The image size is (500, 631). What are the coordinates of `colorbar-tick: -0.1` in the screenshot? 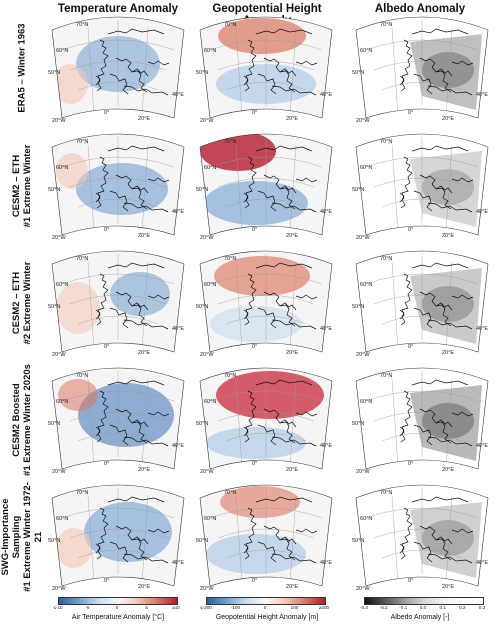 It's located at (403, 607).